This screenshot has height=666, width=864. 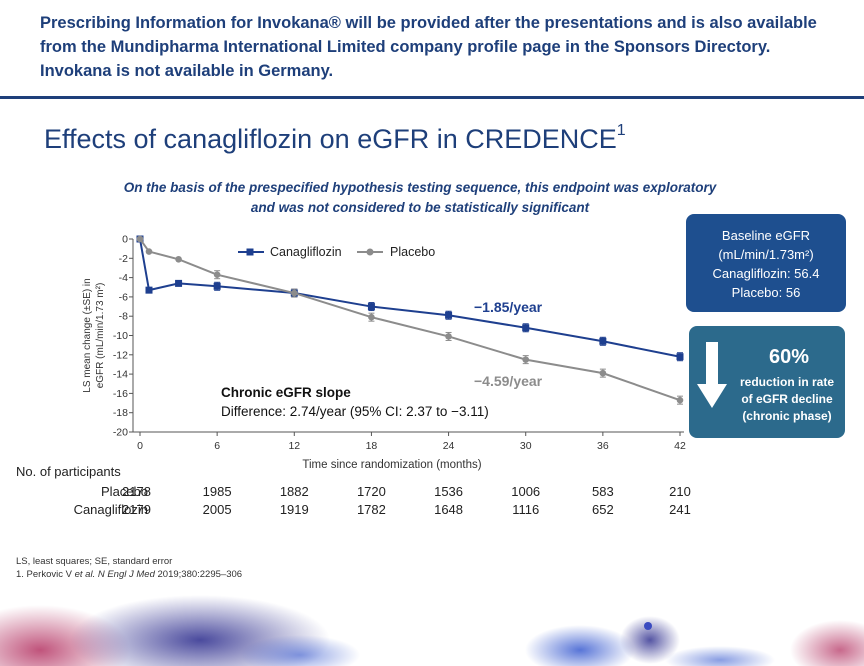 I want to click on y-tick-label: -10, so click(x=120, y=336).